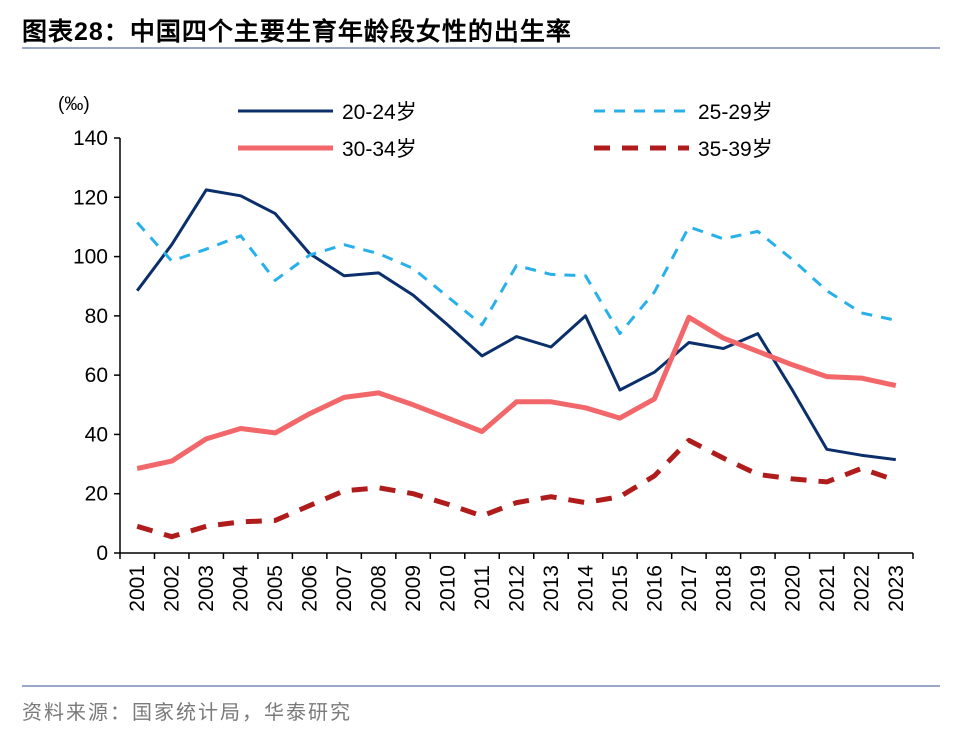 The width and height of the screenshot is (960, 734). Describe the element at coordinates (350, 31) in the screenshot. I see `figure-title: 中国四个主要生育年龄段女性的出生率` at that location.